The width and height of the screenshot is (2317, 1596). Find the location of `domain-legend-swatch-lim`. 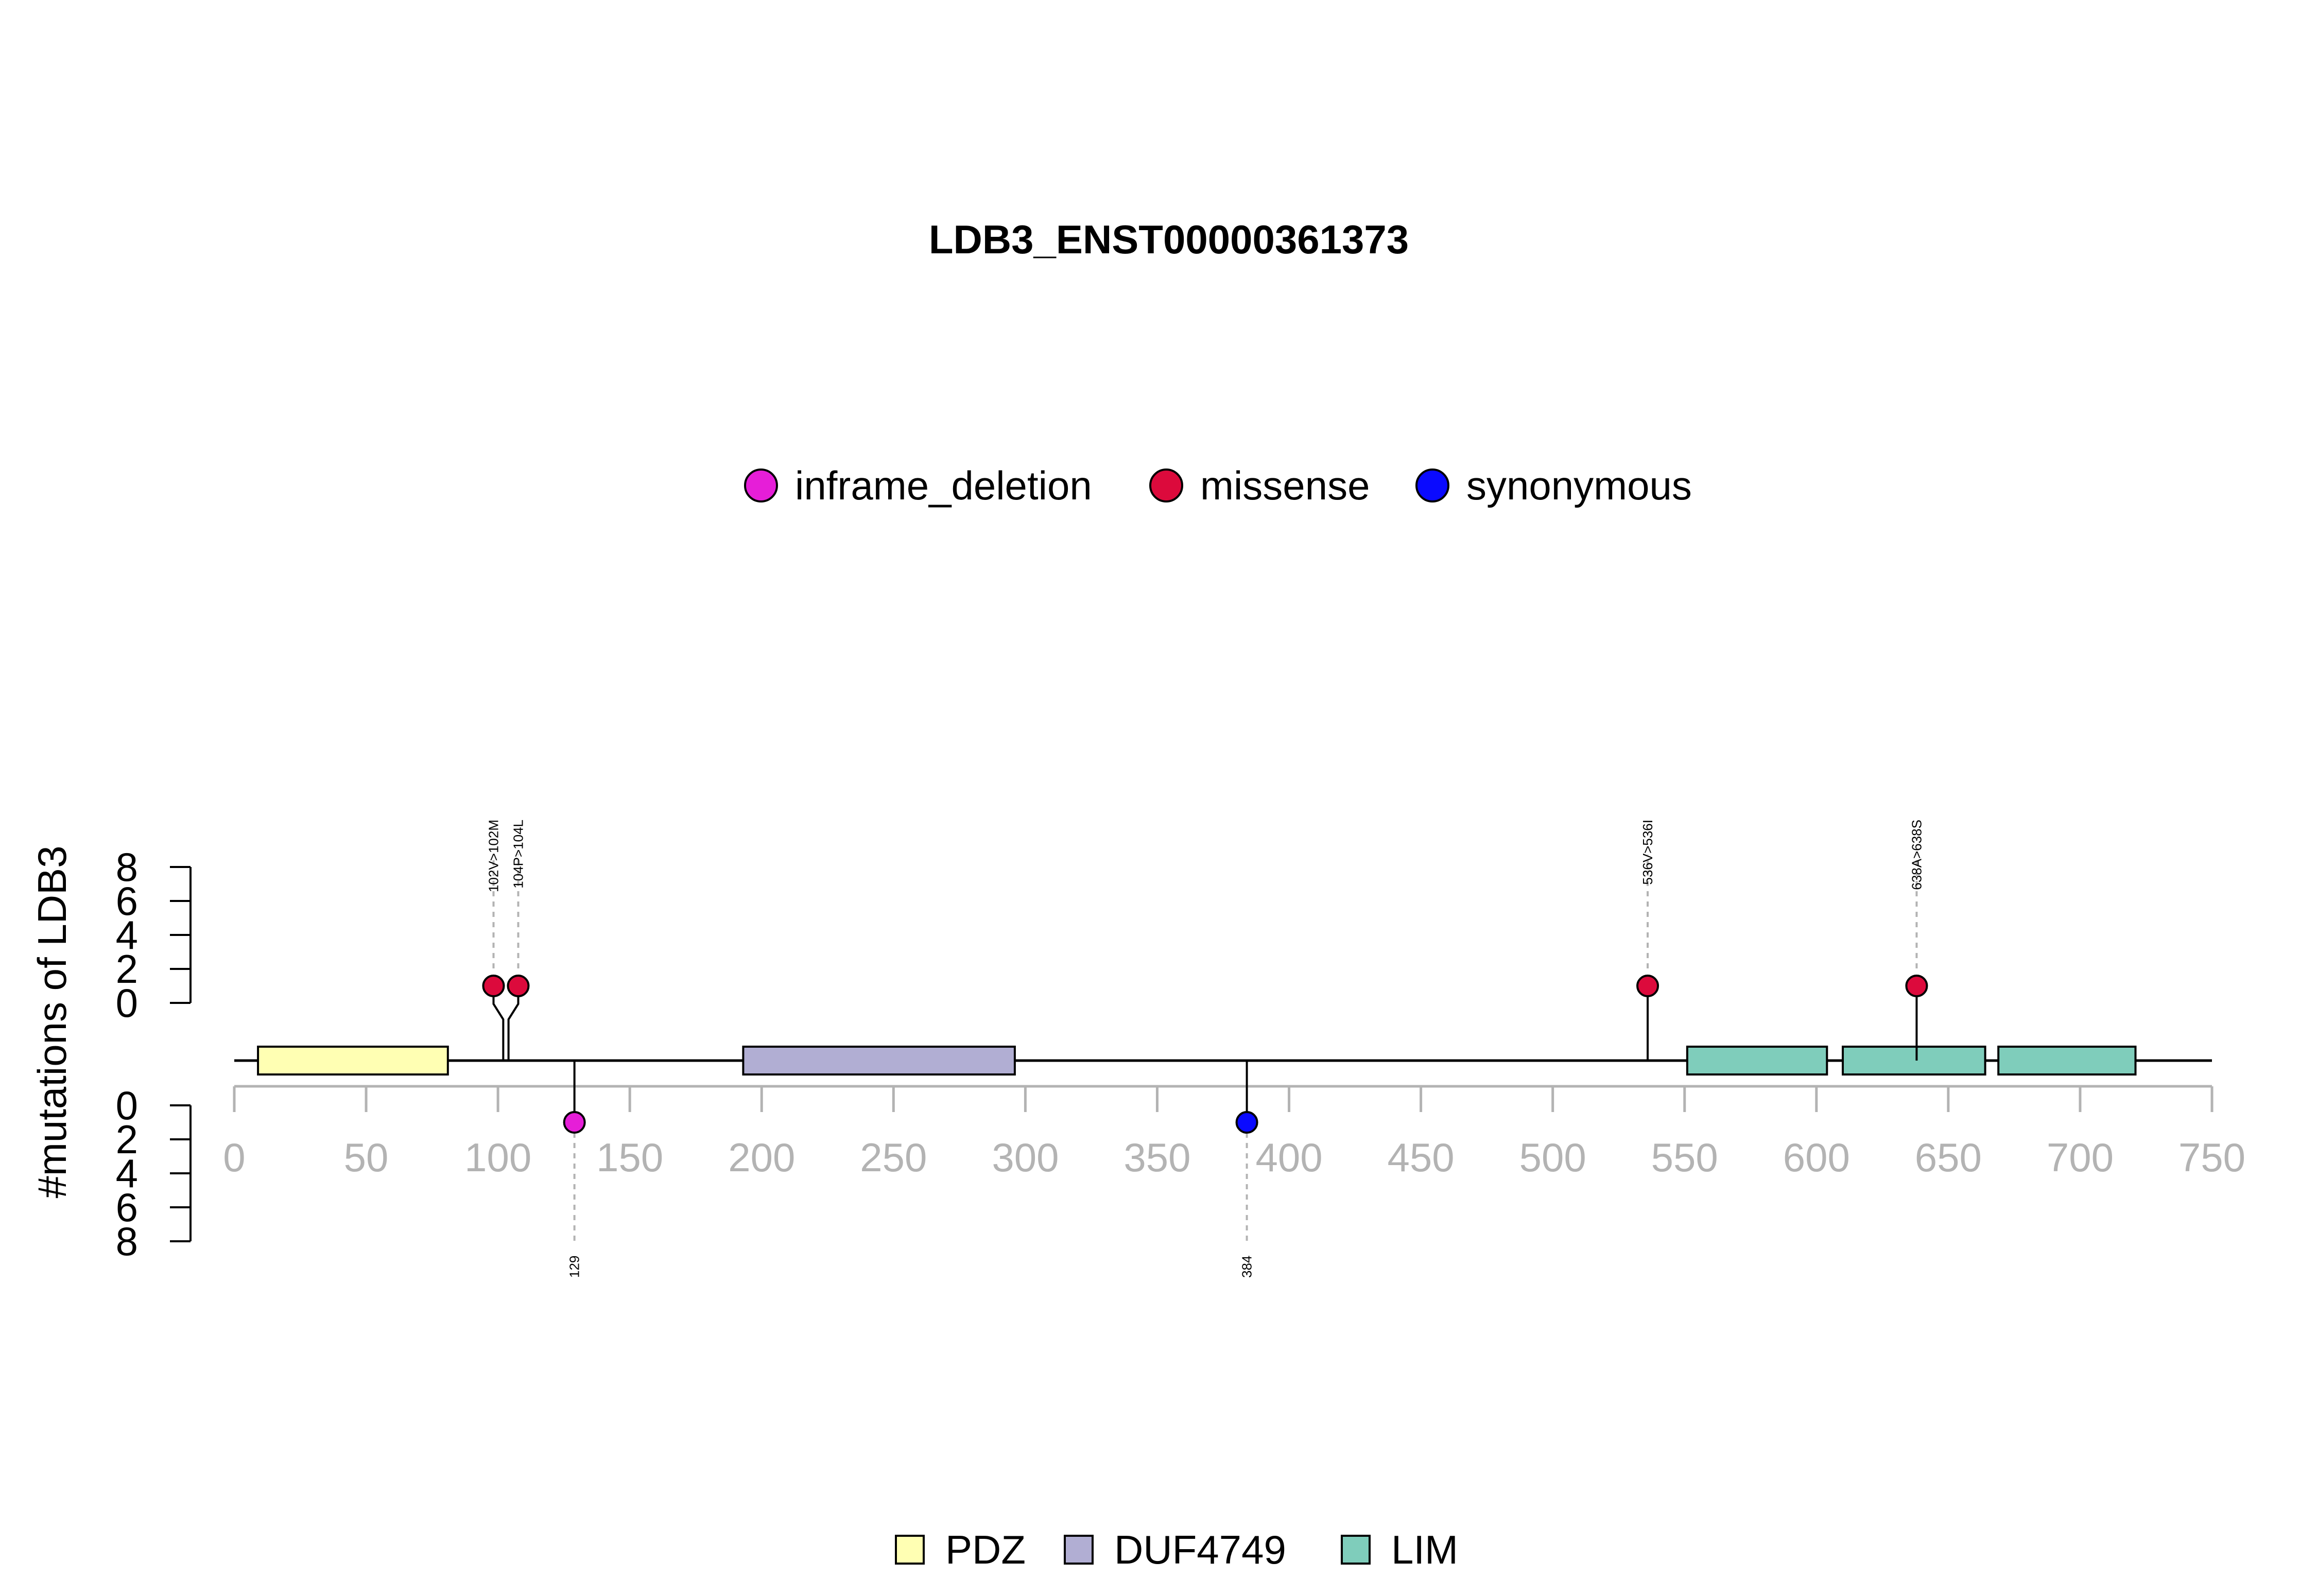

domain-legend-swatch-lim is located at coordinates (1356, 1550).